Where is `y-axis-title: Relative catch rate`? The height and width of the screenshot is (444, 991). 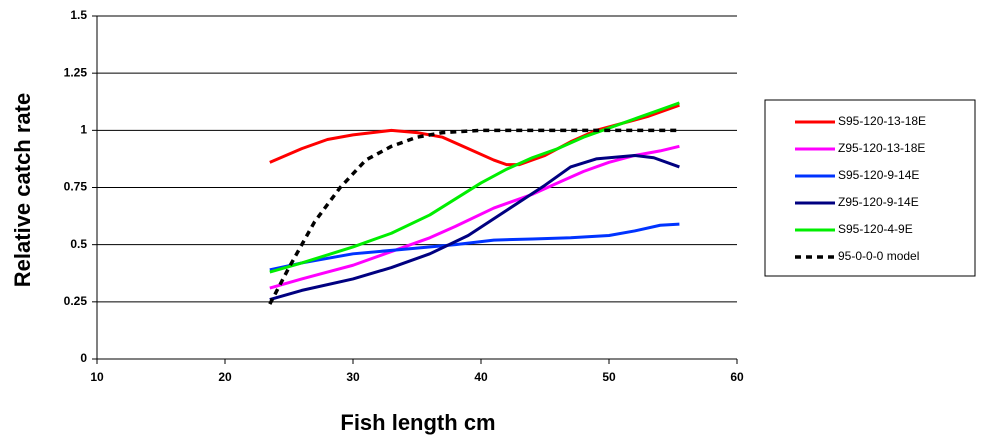
y-axis-title: Relative catch rate is located at coordinates (22, 190).